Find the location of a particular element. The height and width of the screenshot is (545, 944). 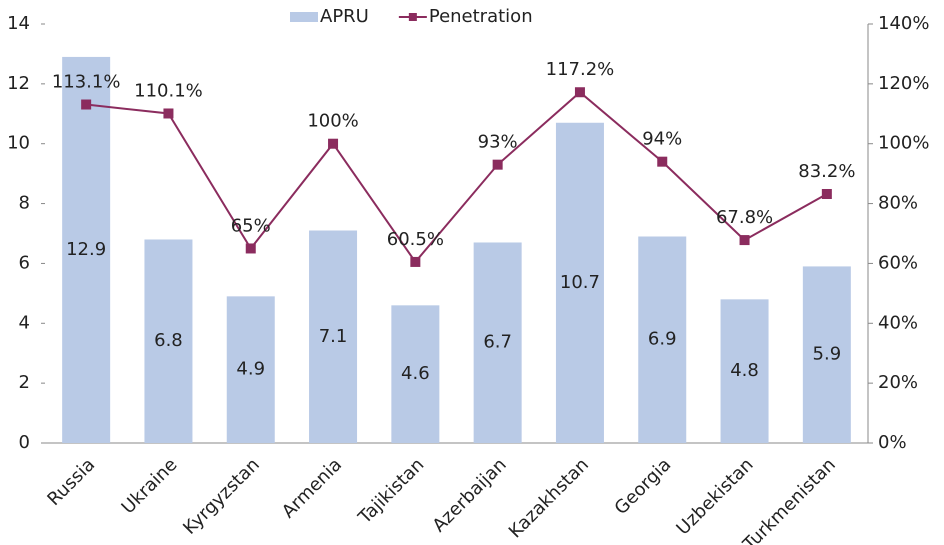

line-value-label: 94% is located at coordinates (662, 139).